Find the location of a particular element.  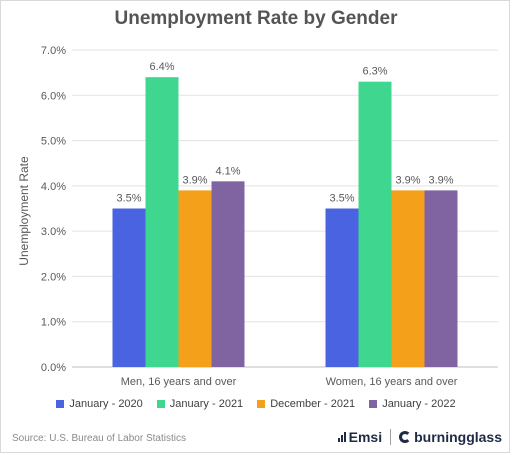

legend-item: January - 2020 is located at coordinates (99, 404).